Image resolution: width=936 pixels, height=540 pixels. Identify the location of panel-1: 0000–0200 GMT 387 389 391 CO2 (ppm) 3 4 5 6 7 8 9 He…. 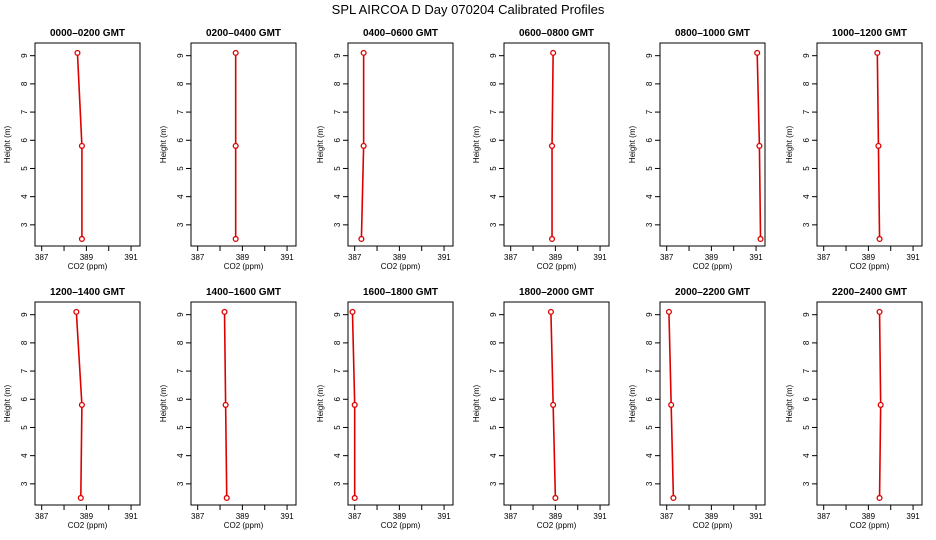
(72, 149).